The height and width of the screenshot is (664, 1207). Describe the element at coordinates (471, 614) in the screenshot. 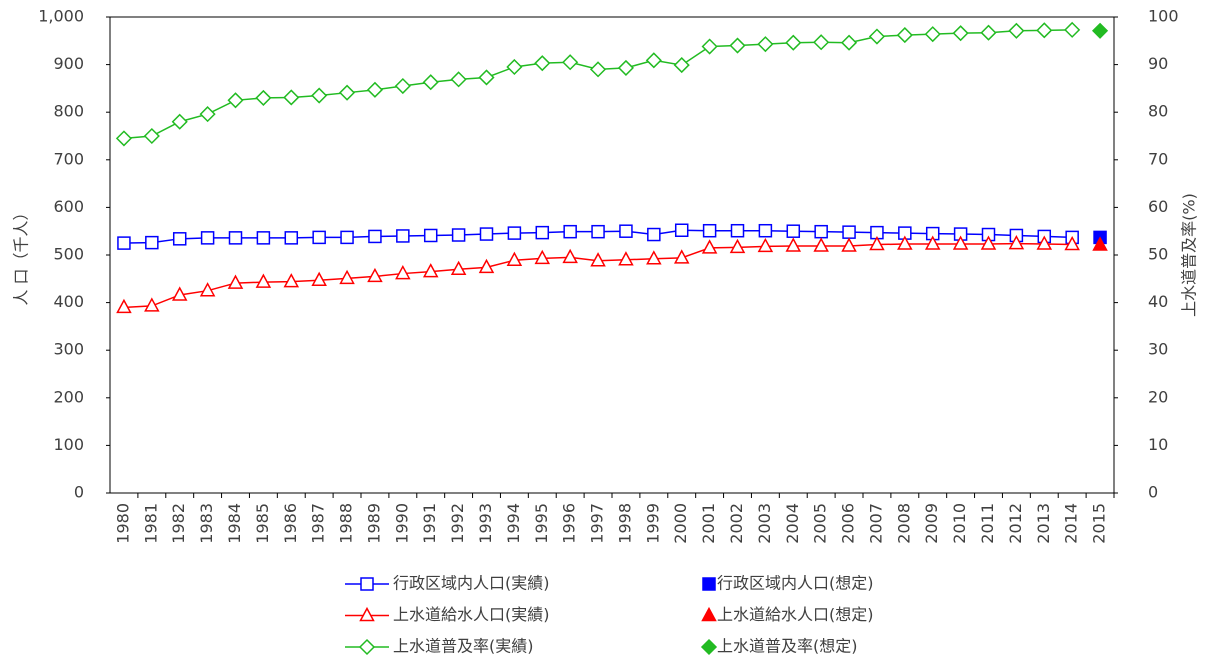

I see `legend-label: 上水道給水人口(実績)` at that location.